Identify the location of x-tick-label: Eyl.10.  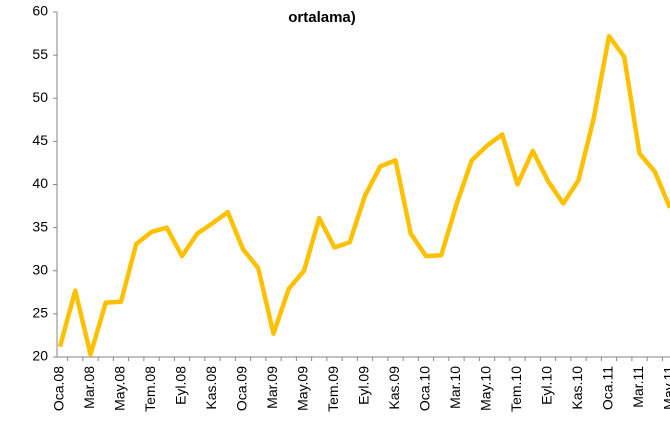
(547, 385).